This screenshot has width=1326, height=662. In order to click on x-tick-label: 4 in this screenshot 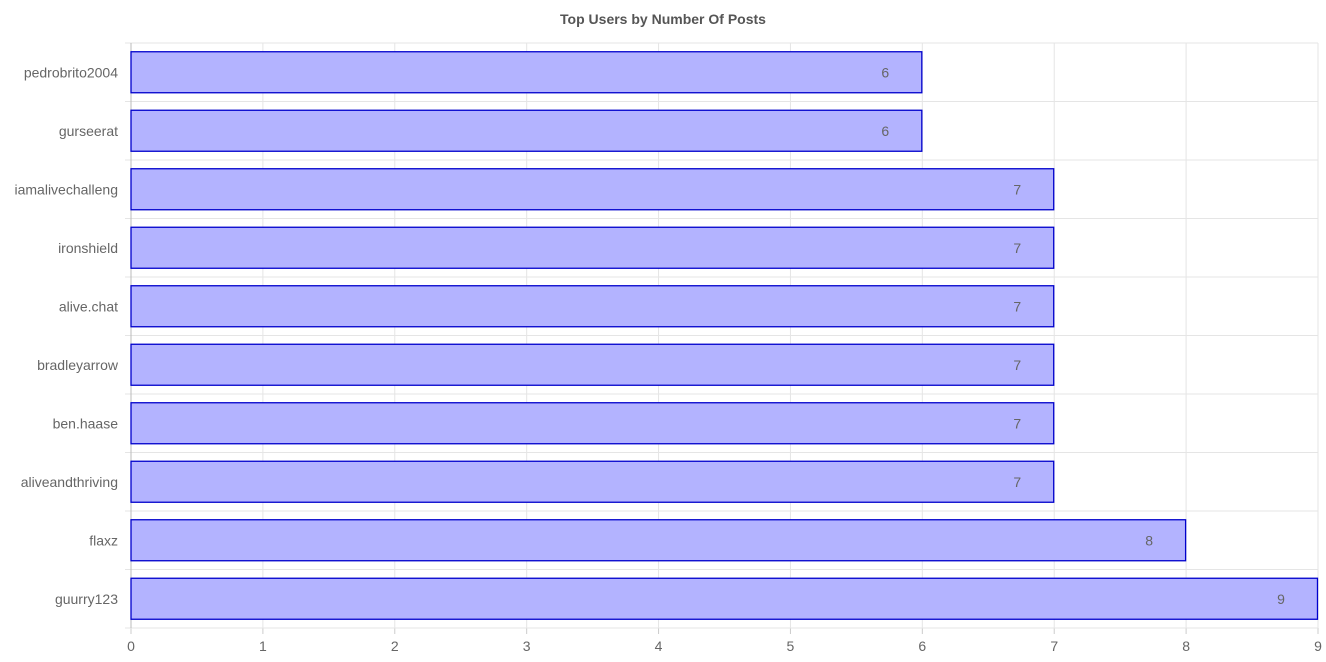, I will do `click(659, 646)`.